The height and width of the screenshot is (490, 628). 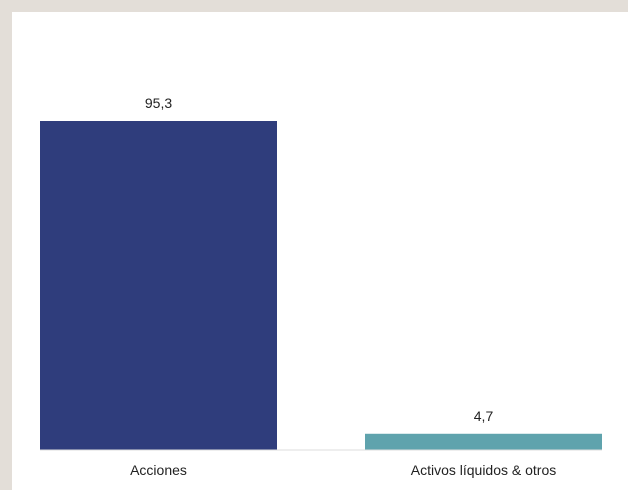 I want to click on value-label-2: 4,7, so click(x=484, y=416).